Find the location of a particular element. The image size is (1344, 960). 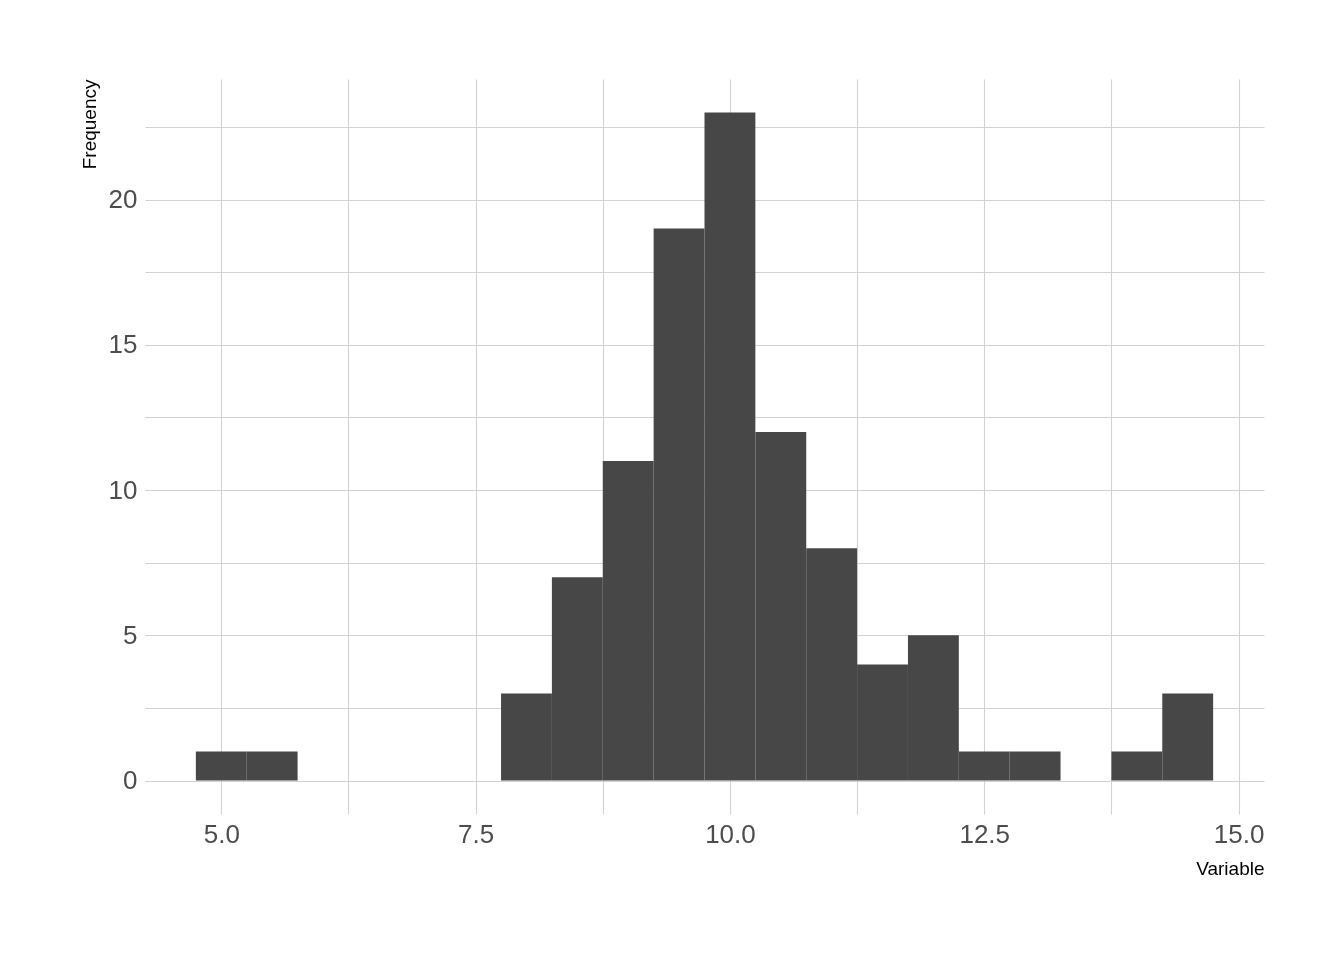

y-tick-label: 5 is located at coordinates (130, 634).